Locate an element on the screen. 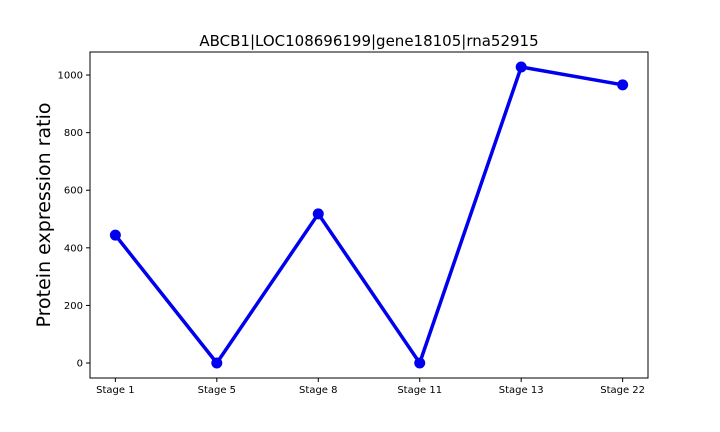 The height and width of the screenshot is (432, 720). y-tick-label: 400 is located at coordinates (73, 248).